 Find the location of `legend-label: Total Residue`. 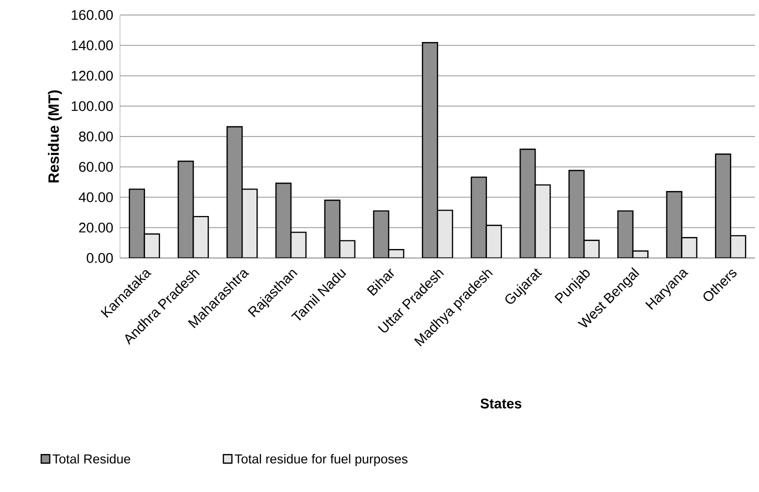

legend-label: Total Residue is located at coordinates (91, 459).